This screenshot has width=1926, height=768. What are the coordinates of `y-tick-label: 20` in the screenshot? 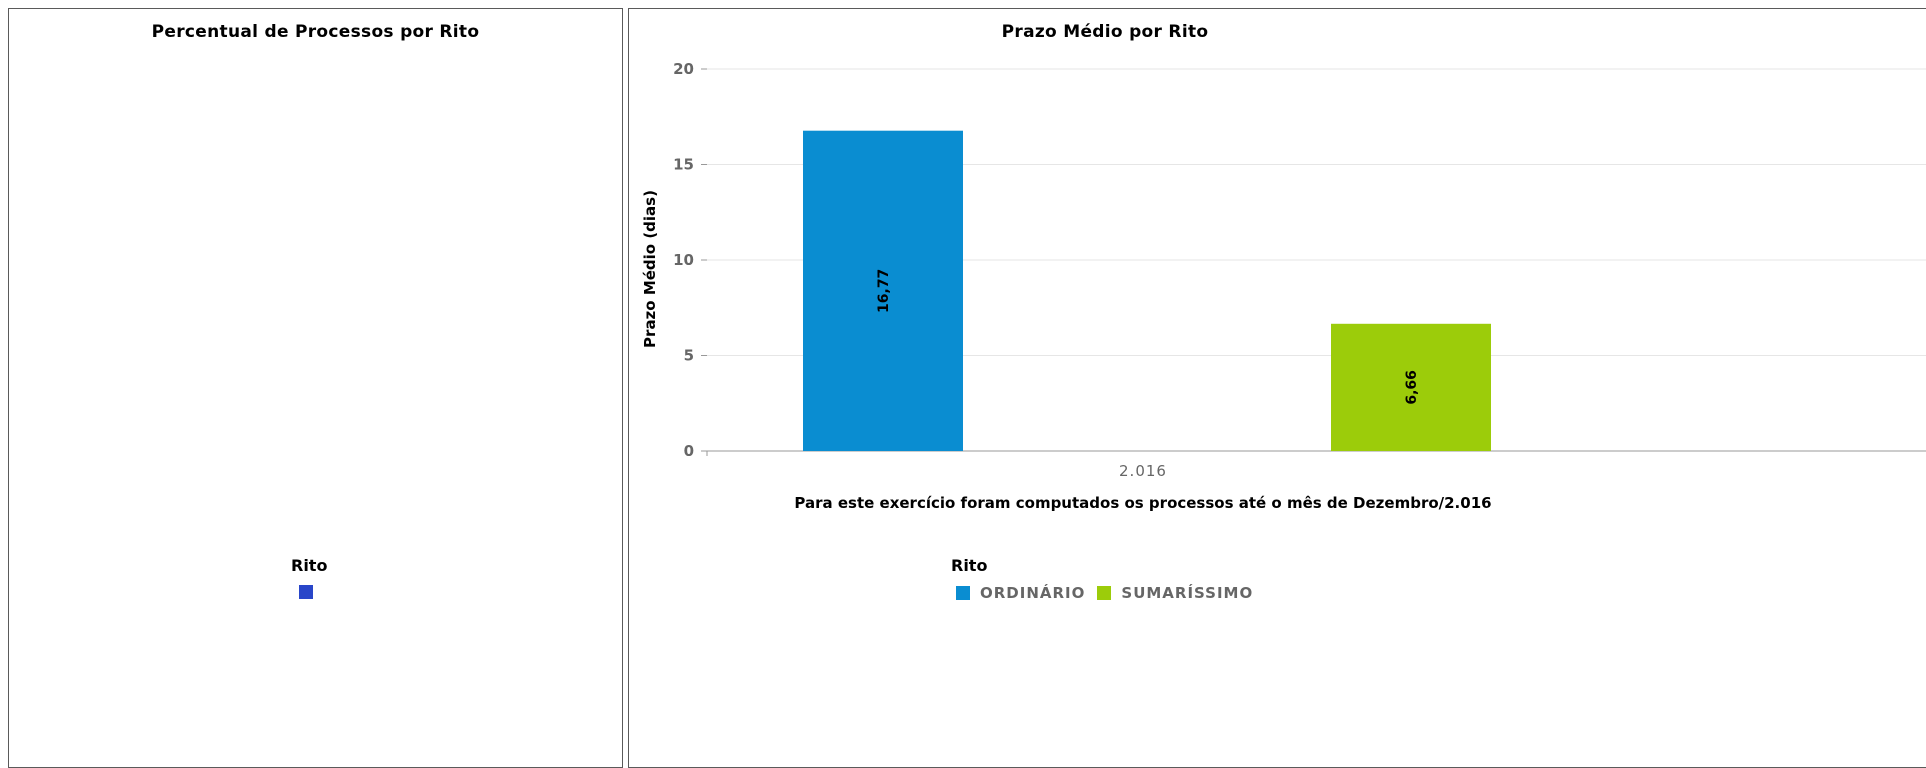 It's located at (683, 69).